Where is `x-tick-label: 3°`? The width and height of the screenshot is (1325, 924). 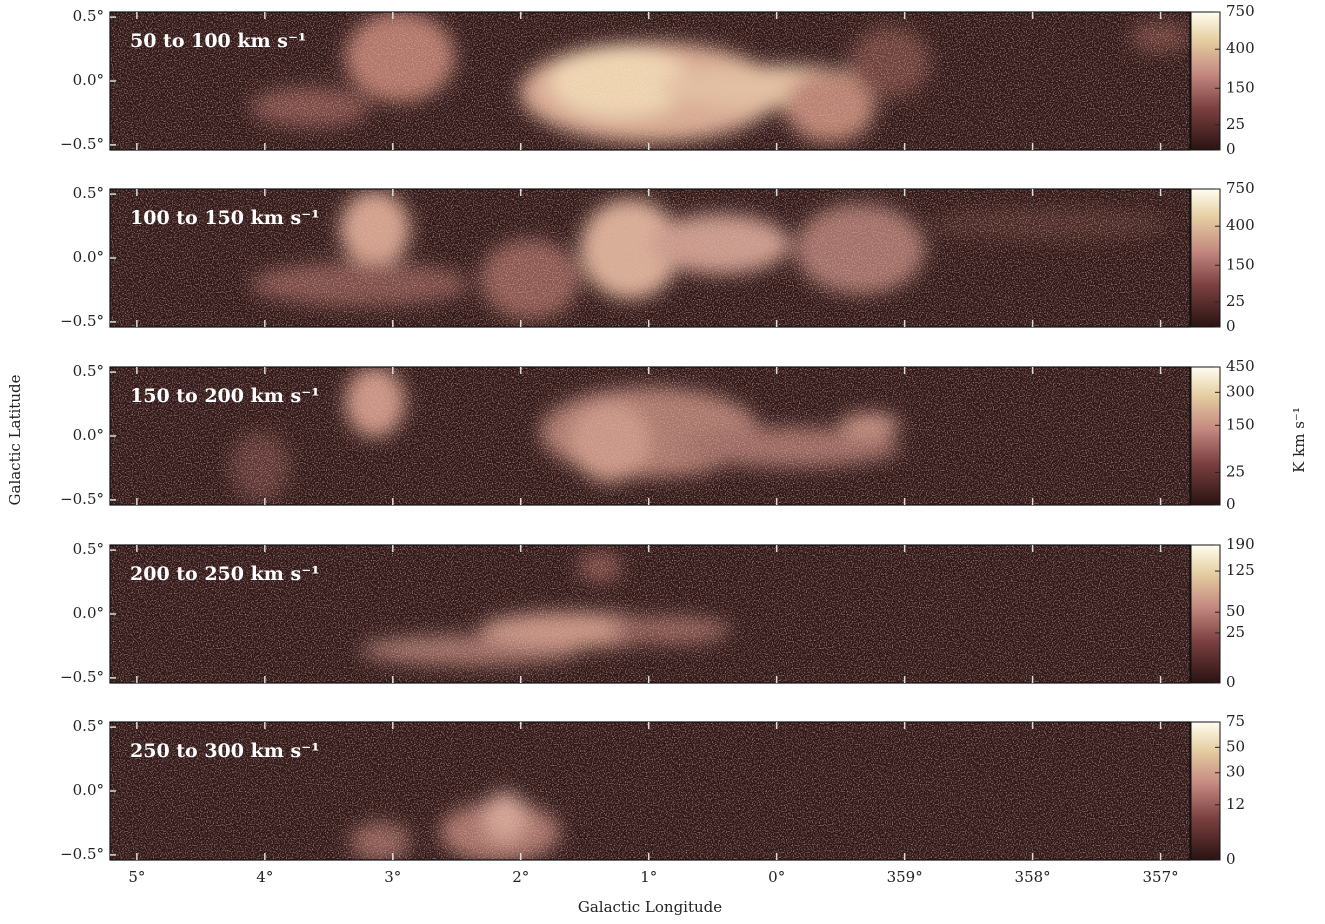
x-tick-label: 3° is located at coordinates (392, 877).